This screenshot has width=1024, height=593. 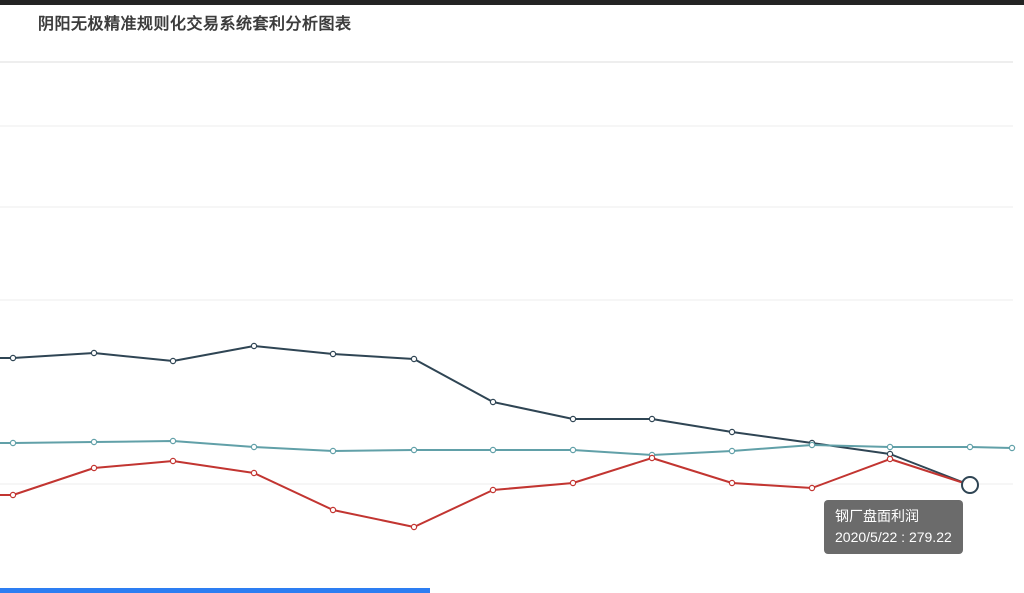 What do you see at coordinates (215, 590) in the screenshot?
I see `horizontal-scrollbar-thumb` at bounding box center [215, 590].